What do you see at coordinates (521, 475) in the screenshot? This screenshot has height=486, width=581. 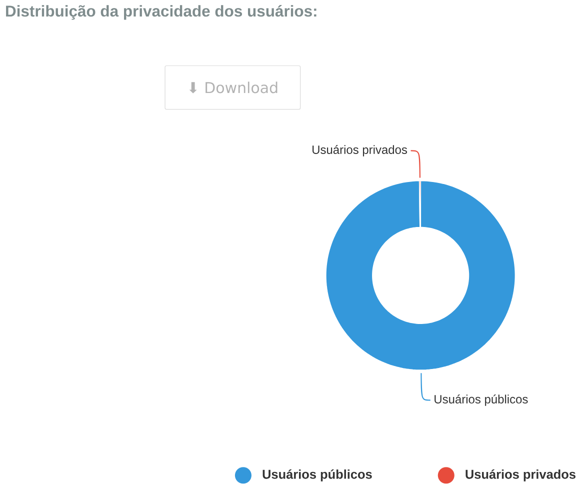 I see `legend-label: Usuários privados` at bounding box center [521, 475].